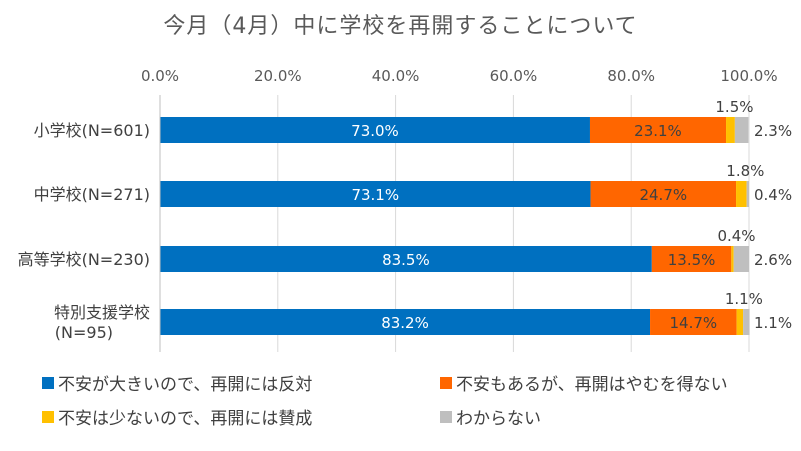 The width and height of the screenshot is (801, 451). I want to click on legend-item: 不安は少ないので、再開には賛成, so click(177, 416).